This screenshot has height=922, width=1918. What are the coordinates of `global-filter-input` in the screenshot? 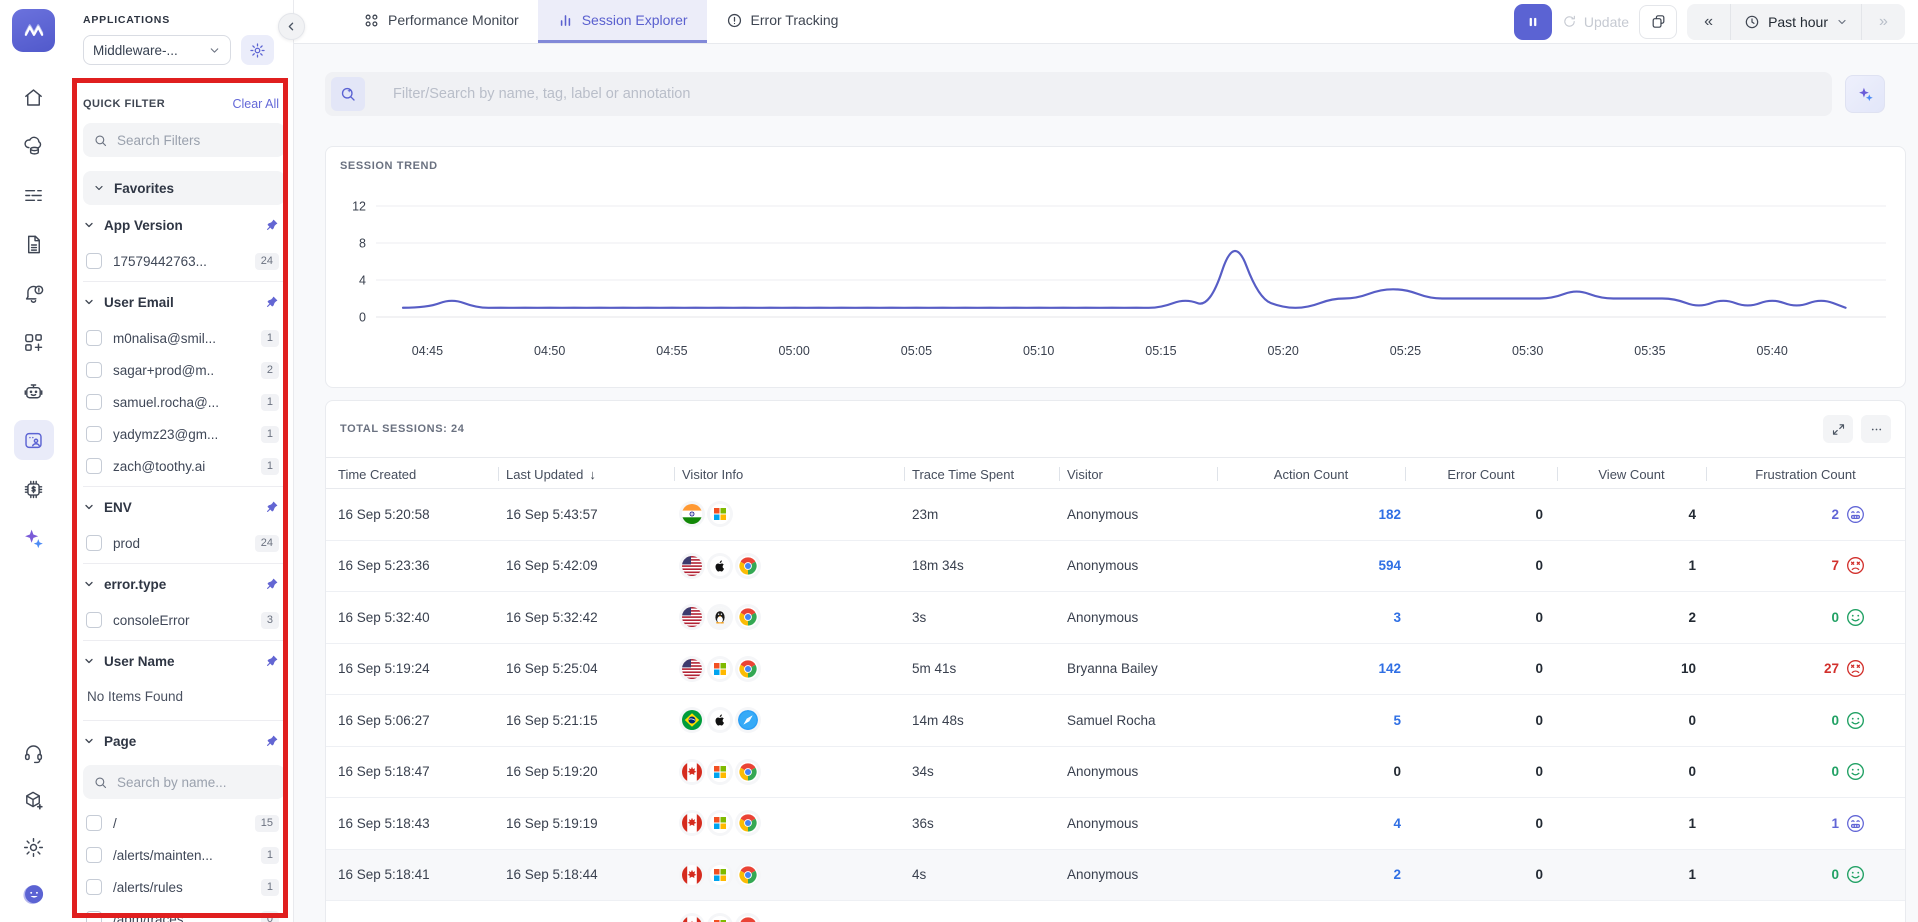 It's located at (1098, 94).